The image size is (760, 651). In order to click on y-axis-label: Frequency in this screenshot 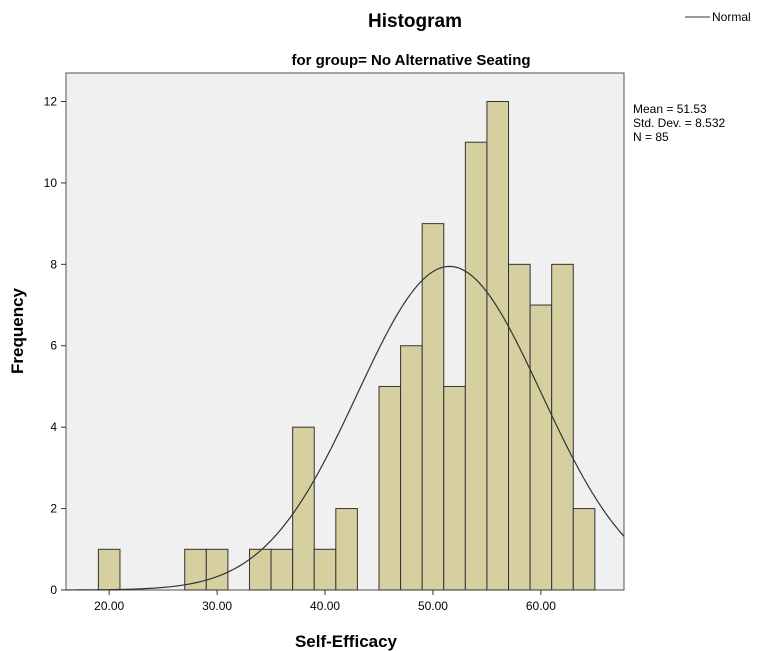, I will do `click(17, 330)`.